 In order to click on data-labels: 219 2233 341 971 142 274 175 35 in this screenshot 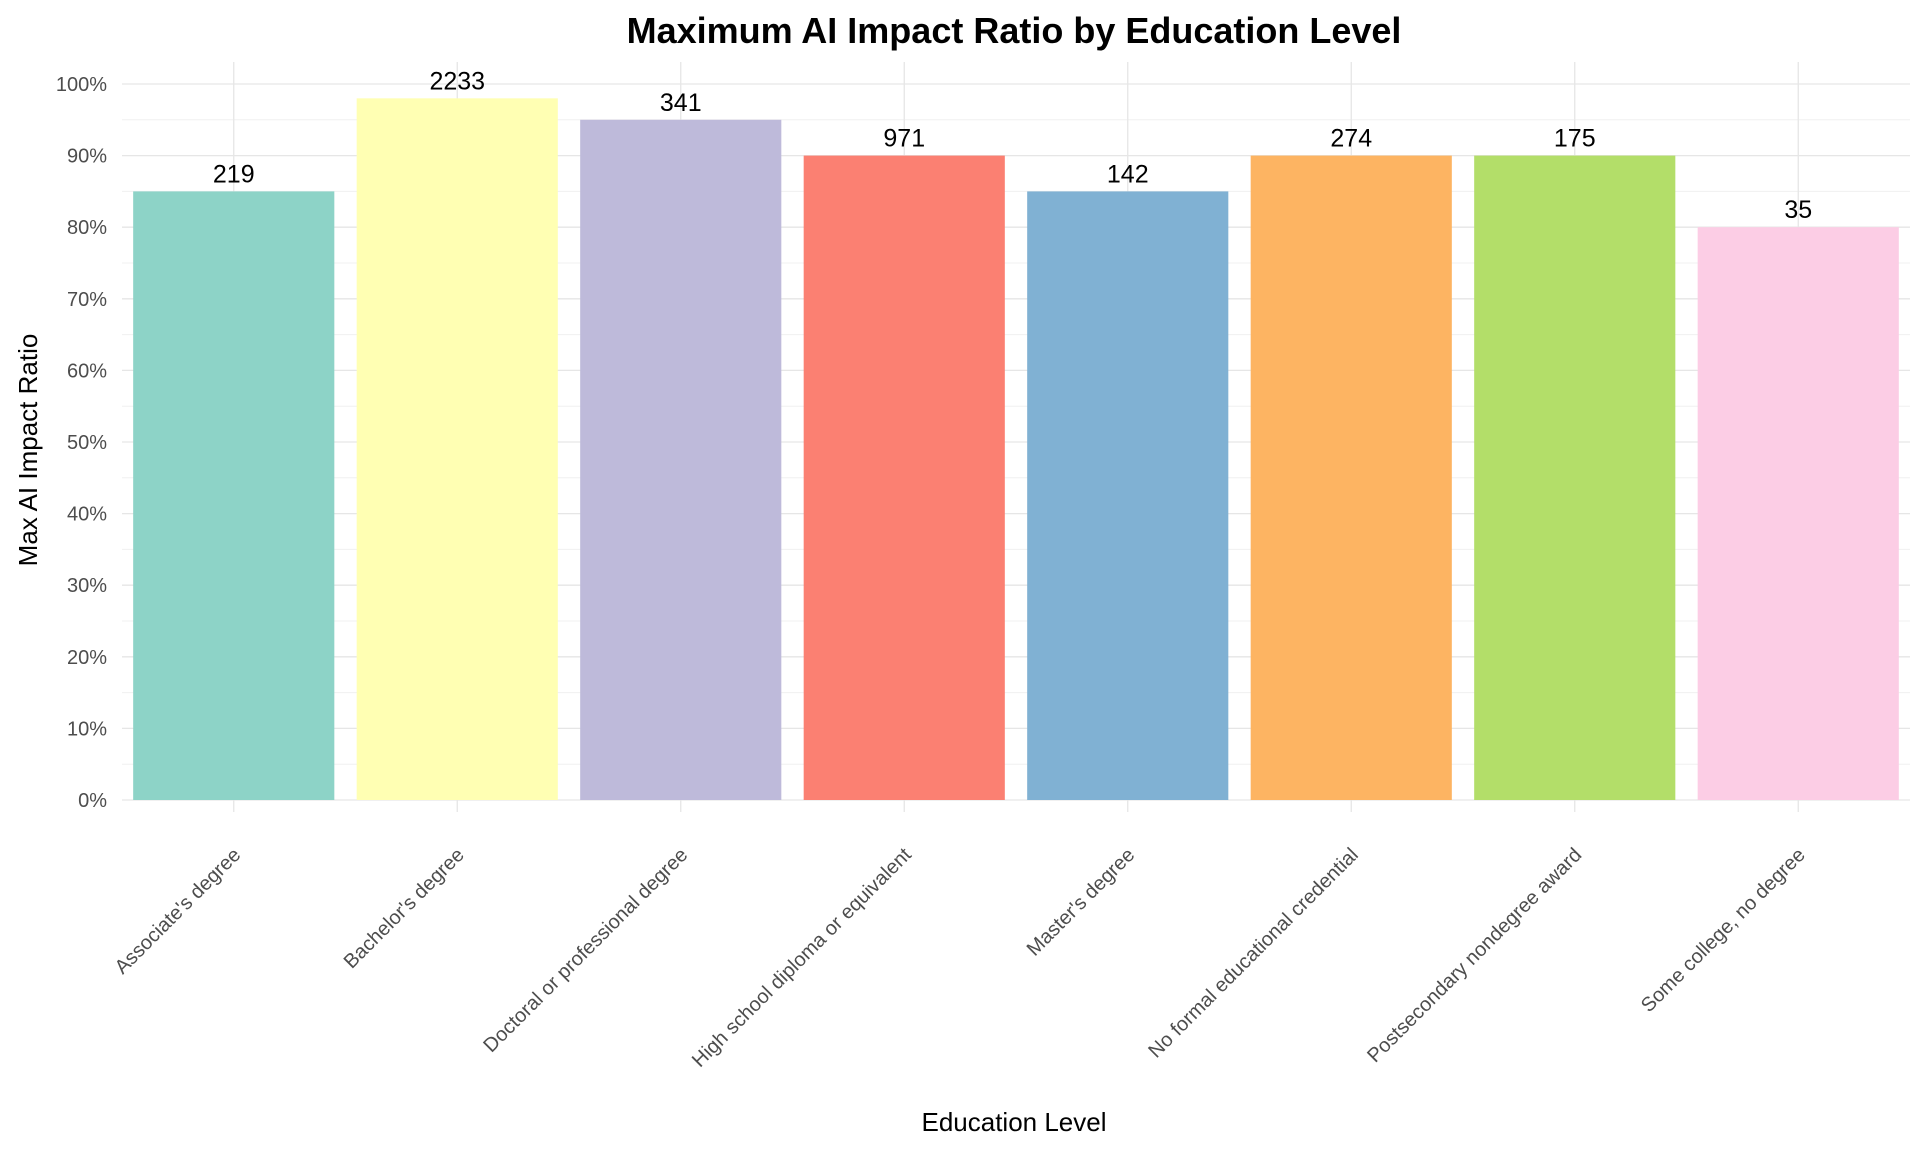, I will do `click(1012, 145)`.